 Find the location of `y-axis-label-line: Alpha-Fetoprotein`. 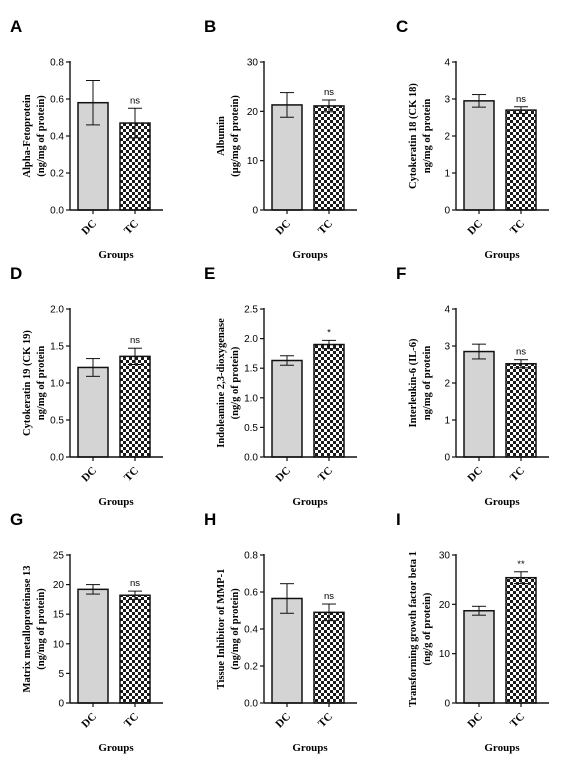

y-axis-label-line: Alpha-Fetoprotein is located at coordinates (27, 135).